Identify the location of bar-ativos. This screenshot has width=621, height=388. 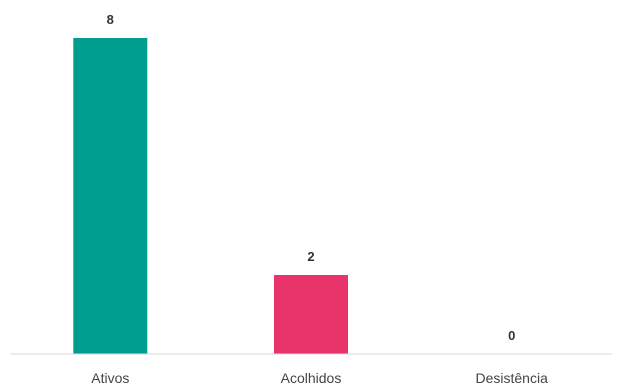
(110, 196).